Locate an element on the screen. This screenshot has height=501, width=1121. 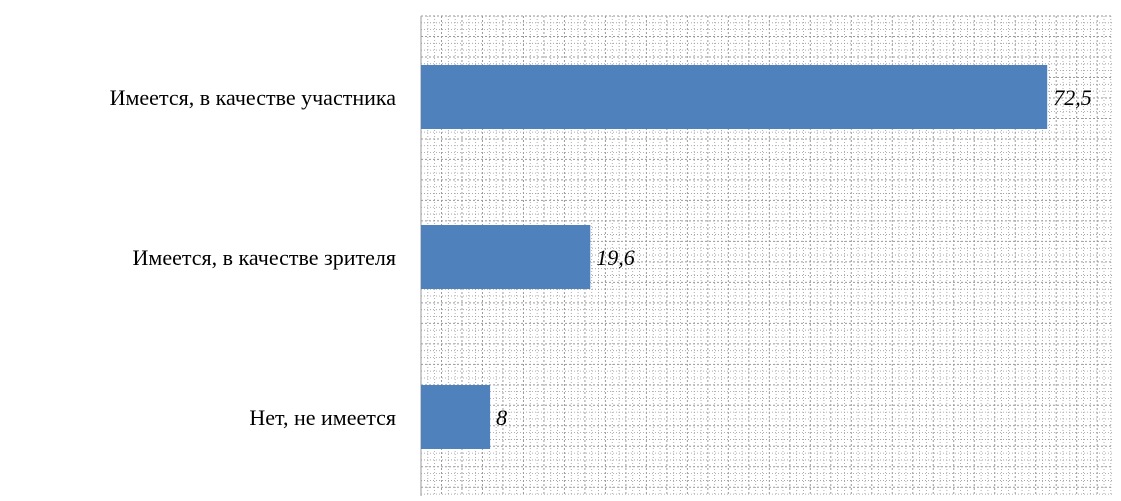
category-label-3: Нет, не имеется is located at coordinates (322, 417).